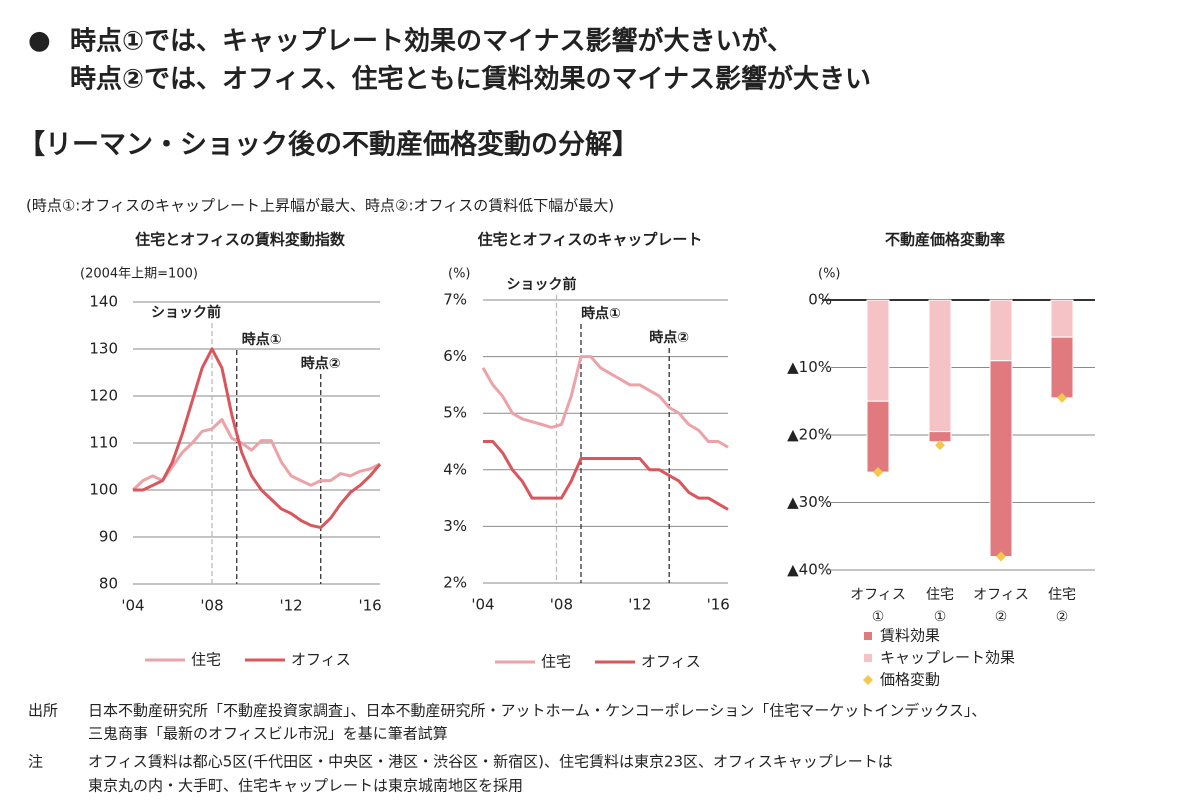  I want to click on y-tick-label: 7%, so click(455, 300).